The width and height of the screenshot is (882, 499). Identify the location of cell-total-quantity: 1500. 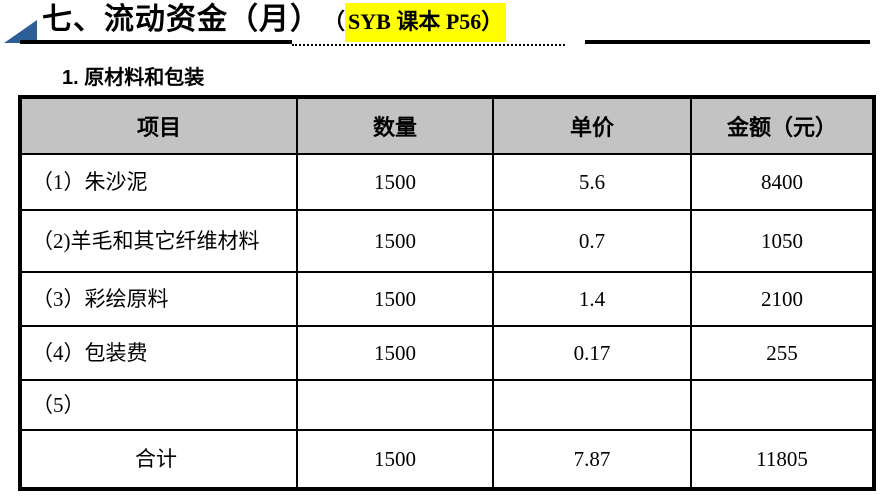
(395, 459).